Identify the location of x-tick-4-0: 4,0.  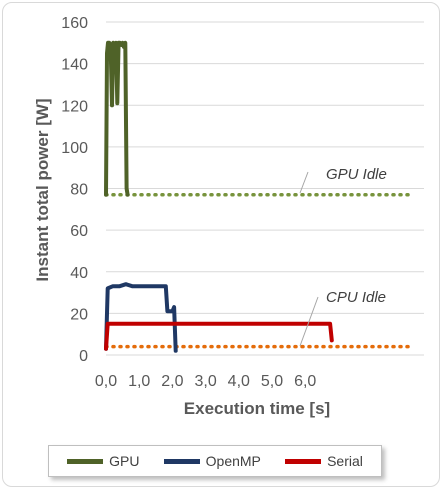
(239, 381).